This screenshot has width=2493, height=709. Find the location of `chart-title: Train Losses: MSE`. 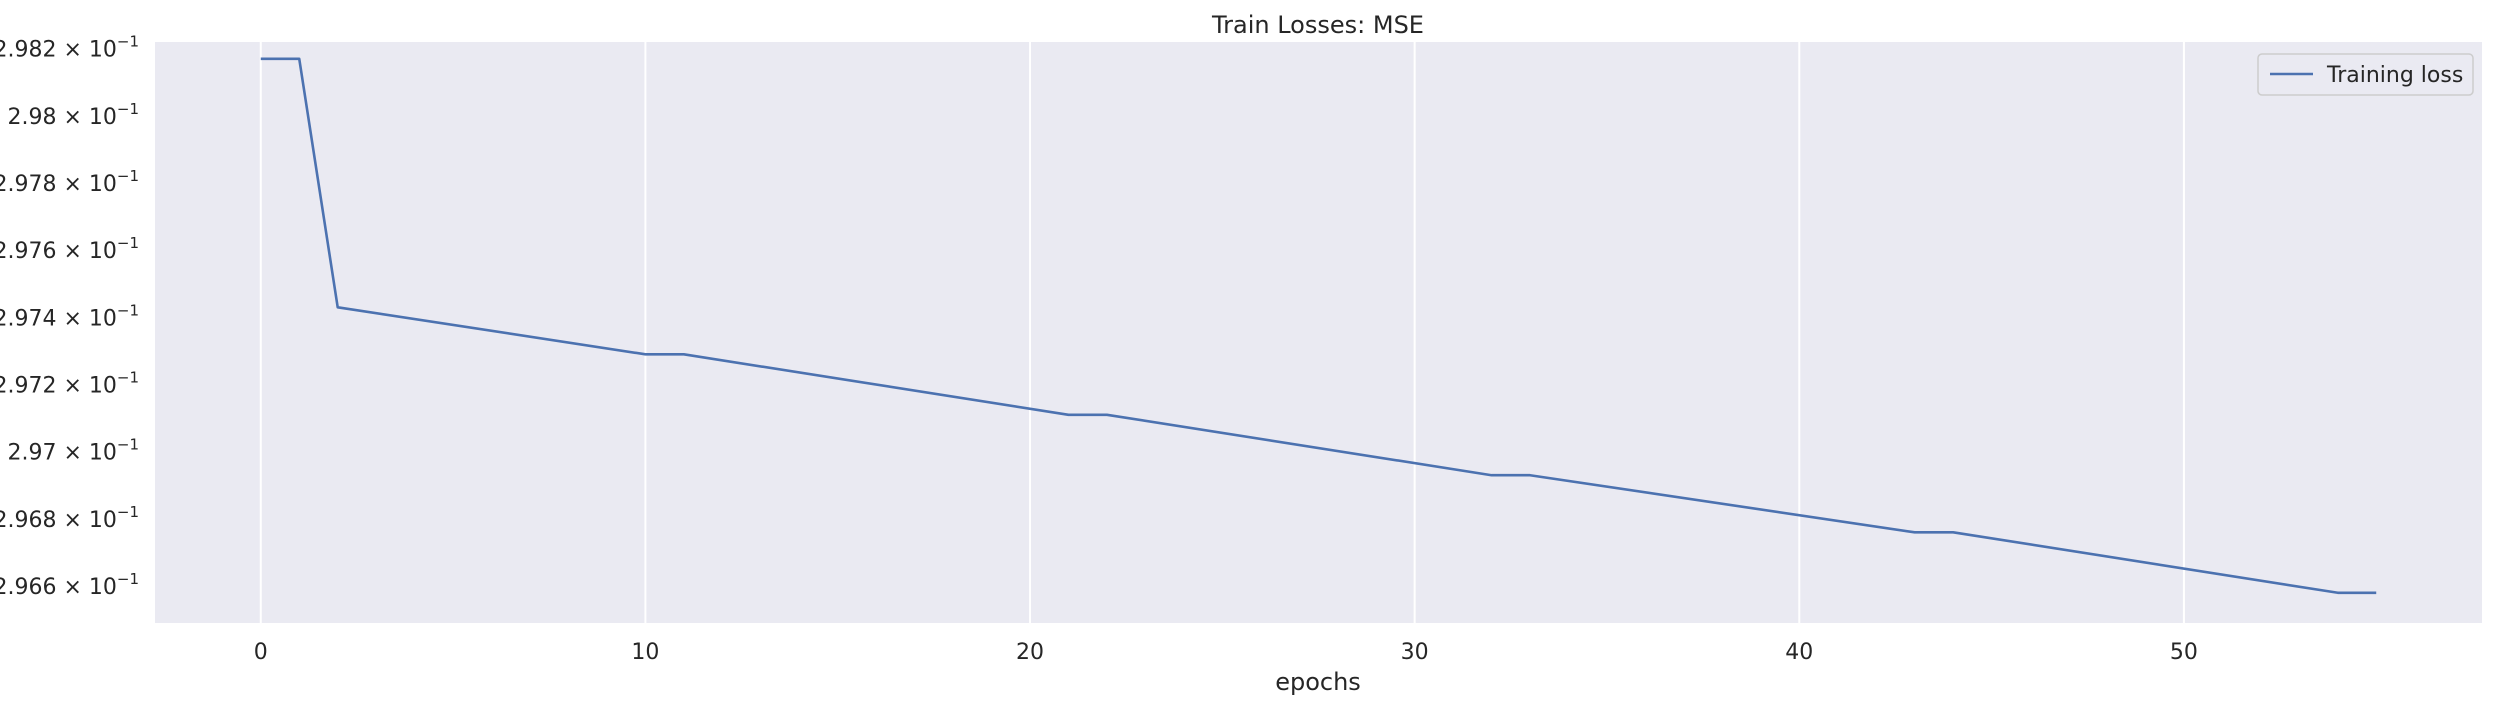

chart-title: Train Losses: MSE is located at coordinates (1317, 25).